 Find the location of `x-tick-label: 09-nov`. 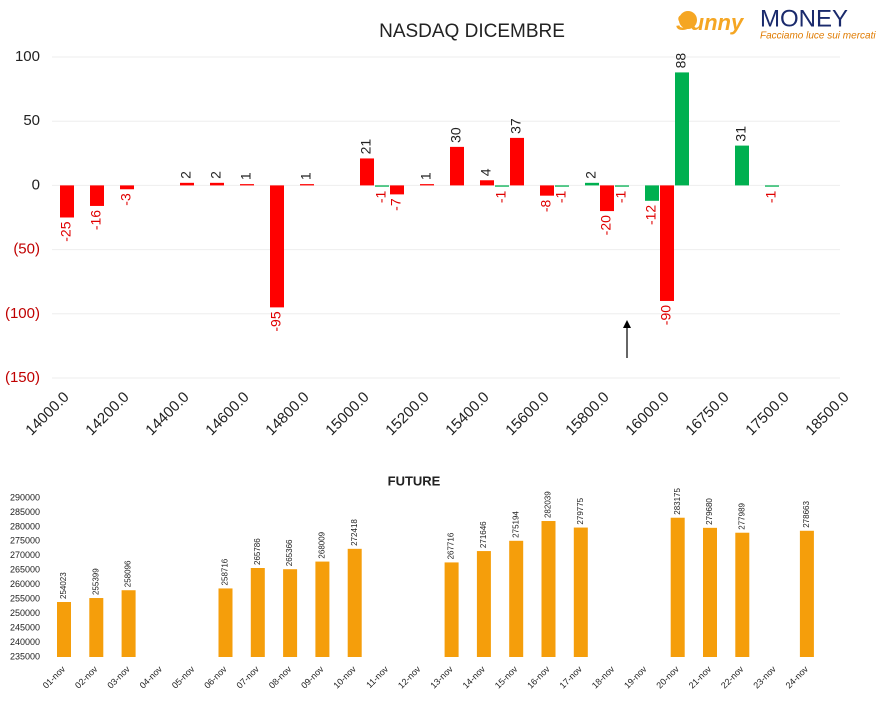

x-tick-label: 09-nov is located at coordinates (312, 677).